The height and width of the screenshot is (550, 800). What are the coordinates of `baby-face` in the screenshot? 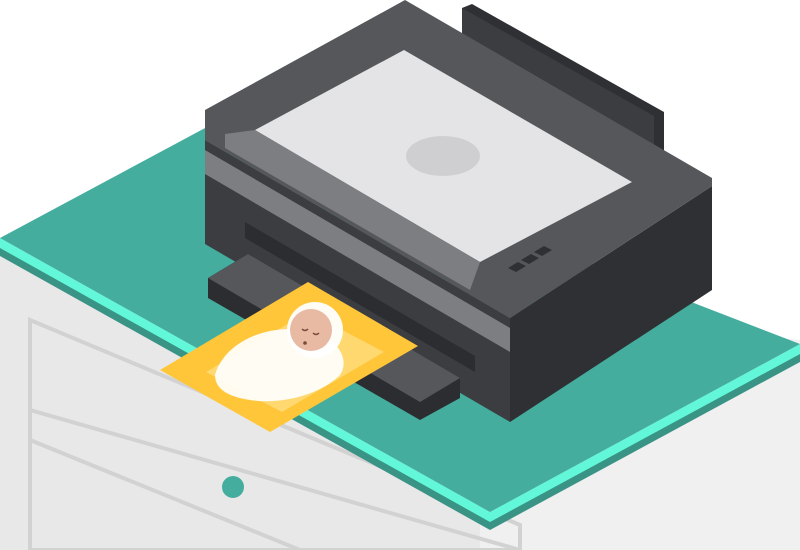 It's located at (311, 330).